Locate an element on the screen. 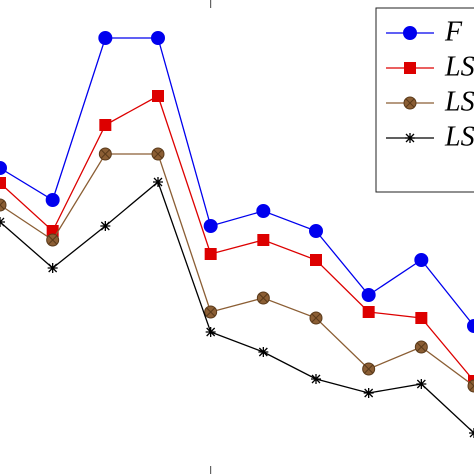 The height and width of the screenshot is (474, 474). legend-label: F is located at coordinates (453, 31).